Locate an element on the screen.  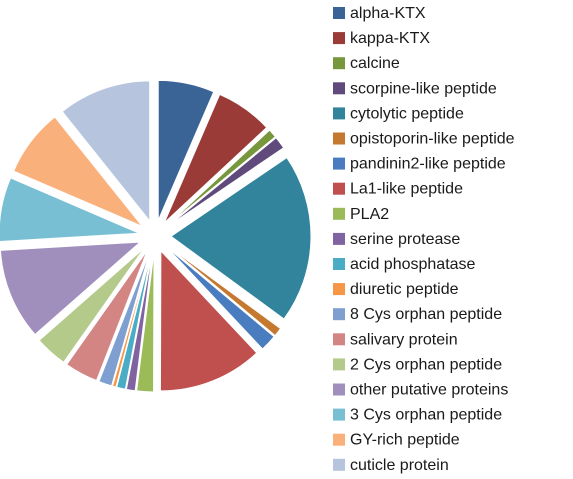
pie-slice-other-putative-proteins is located at coordinates (71, 288).